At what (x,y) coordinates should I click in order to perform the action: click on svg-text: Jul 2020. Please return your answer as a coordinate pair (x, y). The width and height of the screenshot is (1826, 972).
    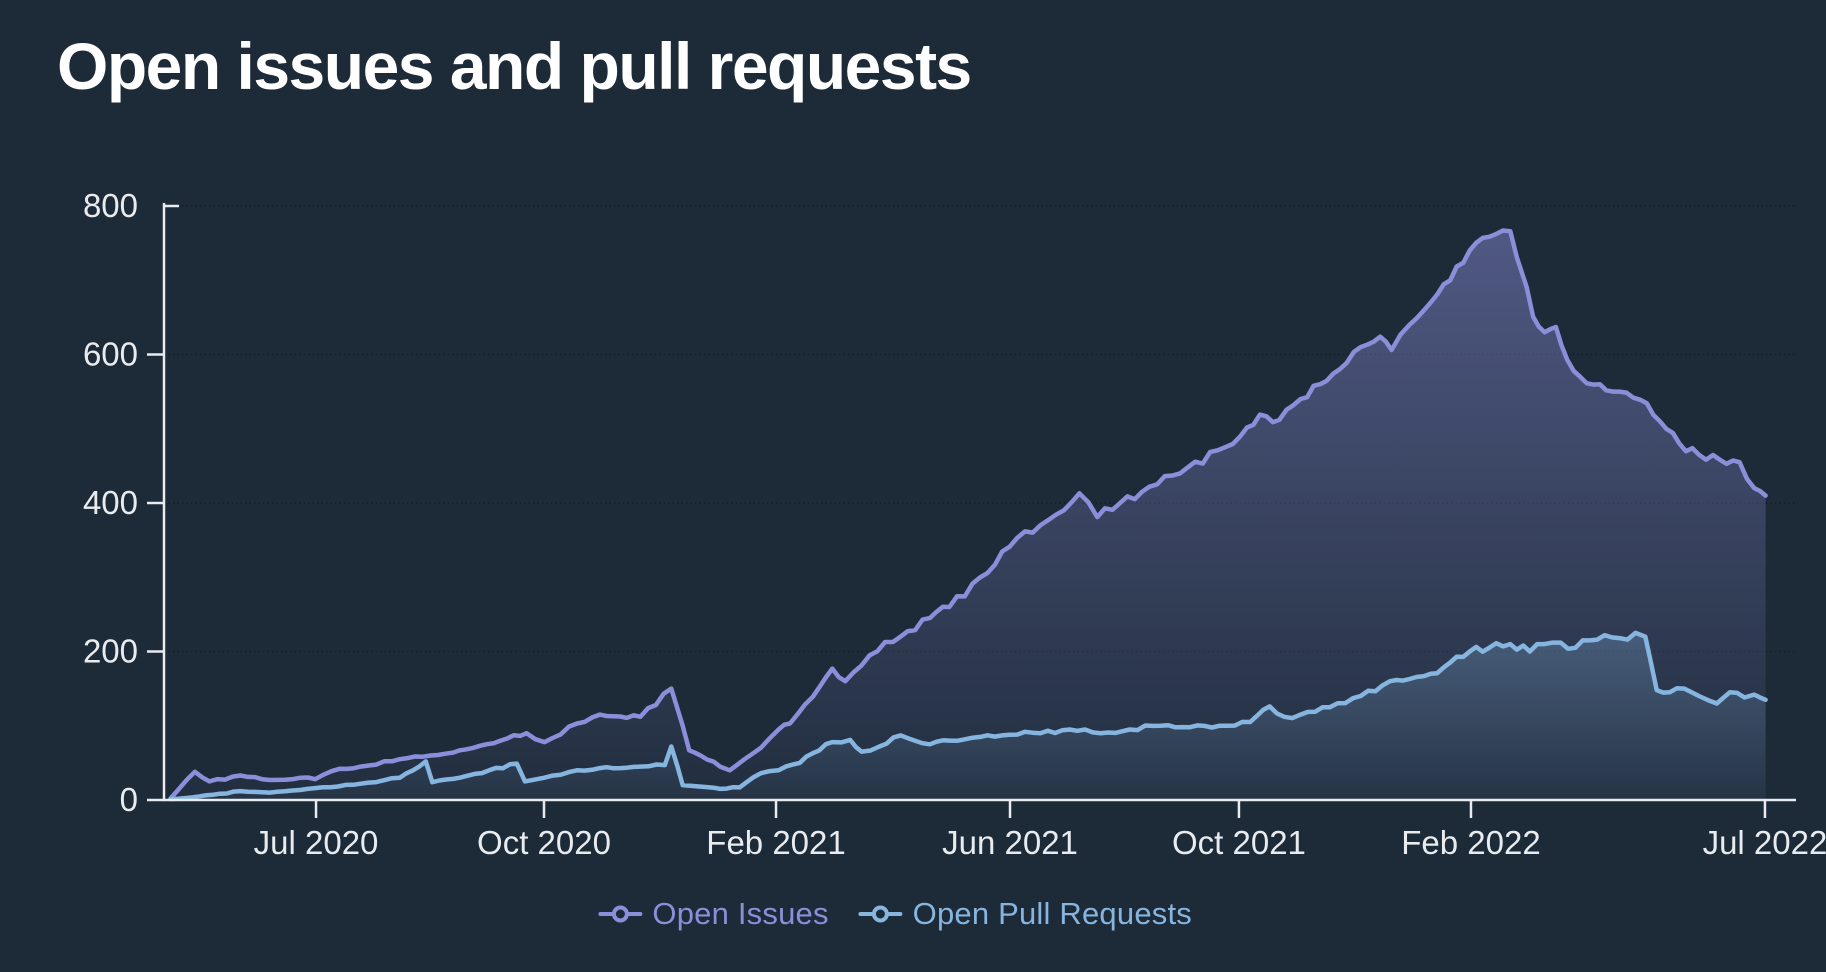
    Looking at the image, I should click on (316, 842).